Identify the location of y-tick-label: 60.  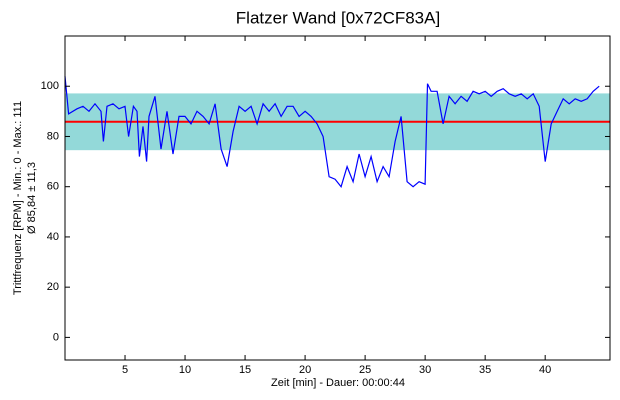
(53, 187).